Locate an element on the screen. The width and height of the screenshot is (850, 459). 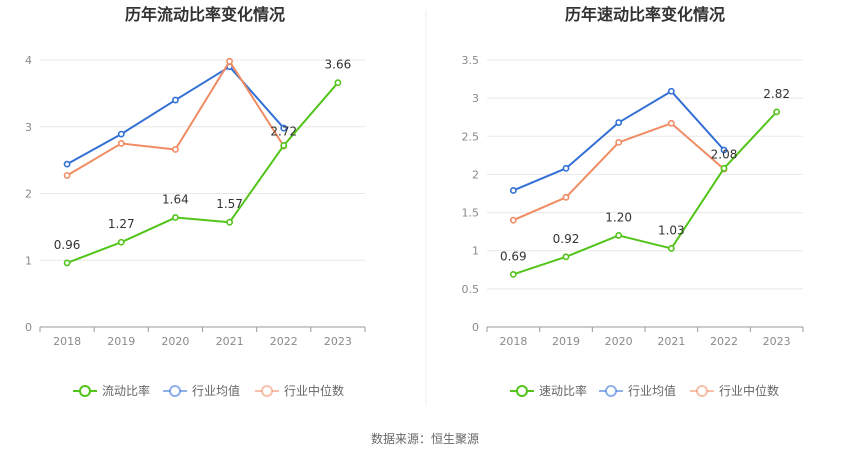
data-label: 1.27 is located at coordinates (121, 224).